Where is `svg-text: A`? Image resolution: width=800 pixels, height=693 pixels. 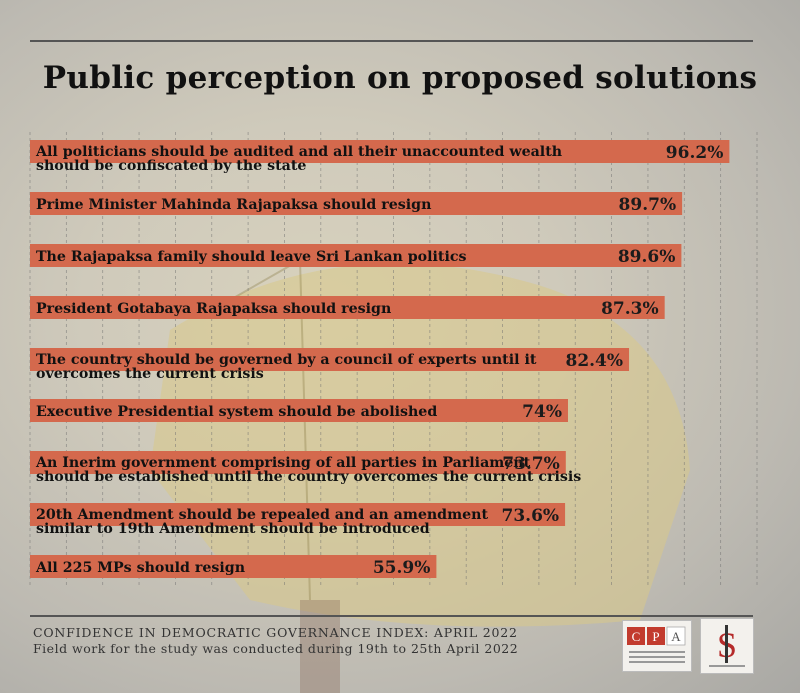 svg-text: A is located at coordinates (676, 636).